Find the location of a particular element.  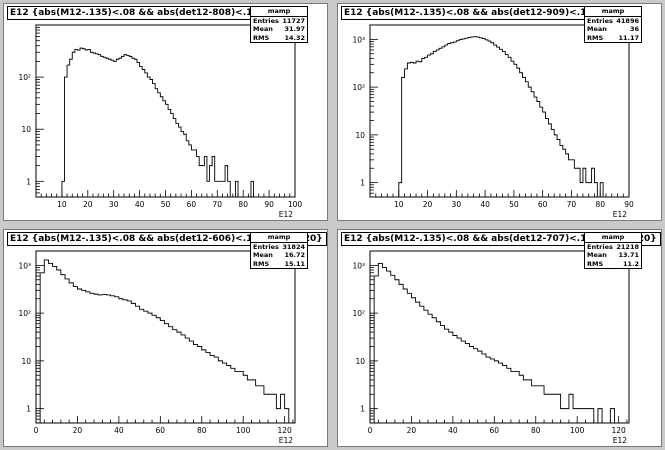

stats-box: mamp Entries 11727 Mean 31.97 RMS 14.32 is located at coordinates (279, 24).